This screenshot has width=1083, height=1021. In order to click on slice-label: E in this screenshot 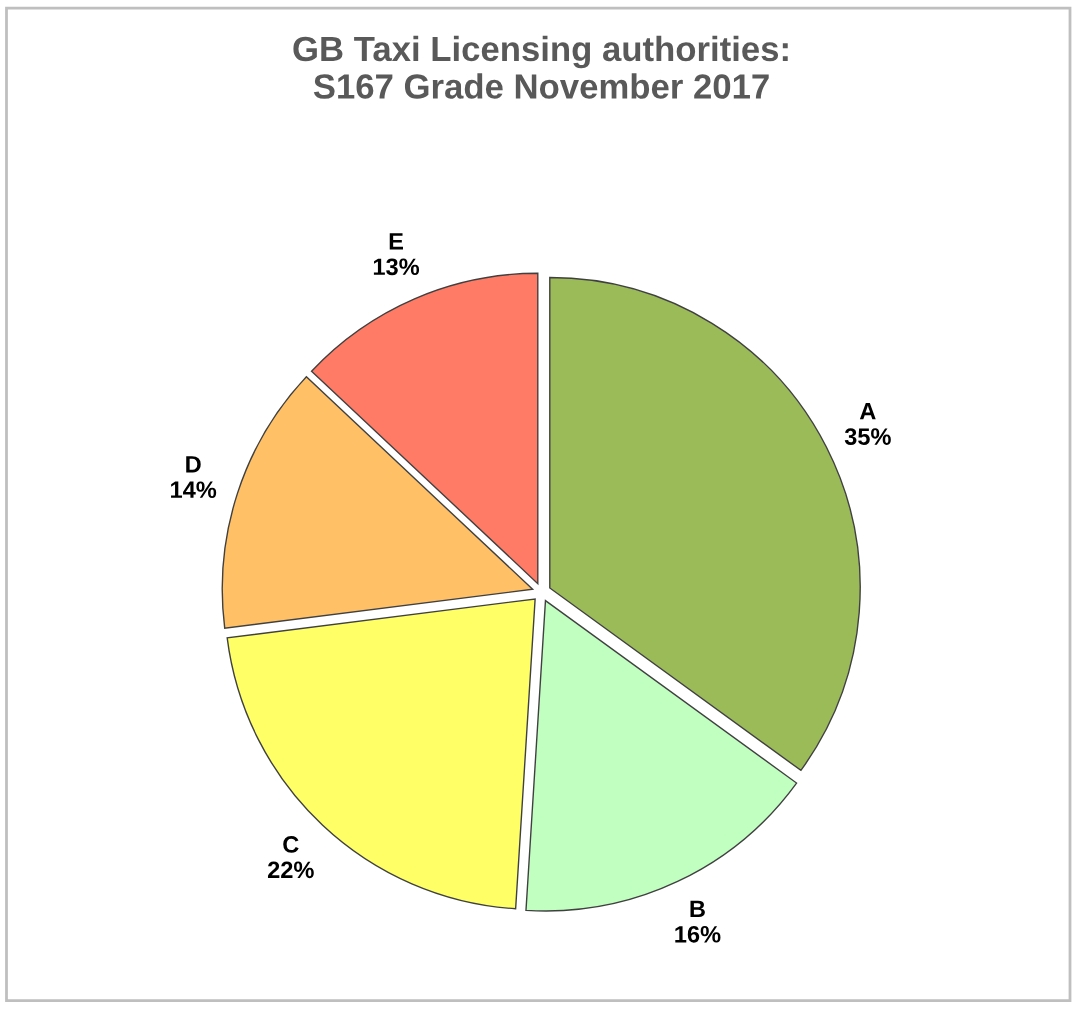, I will do `click(396, 241)`.